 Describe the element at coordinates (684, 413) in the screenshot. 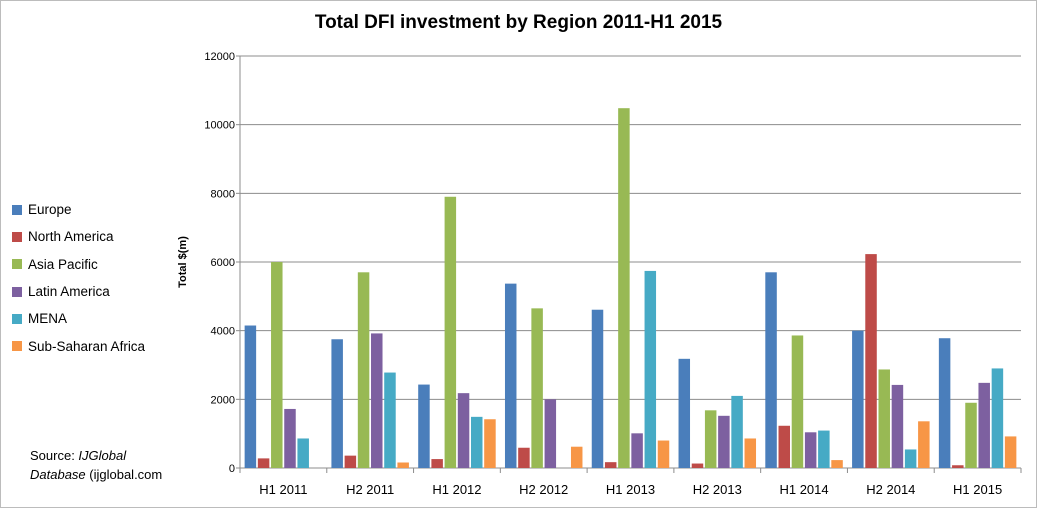

I see `bar-europe-h2-2013` at that location.